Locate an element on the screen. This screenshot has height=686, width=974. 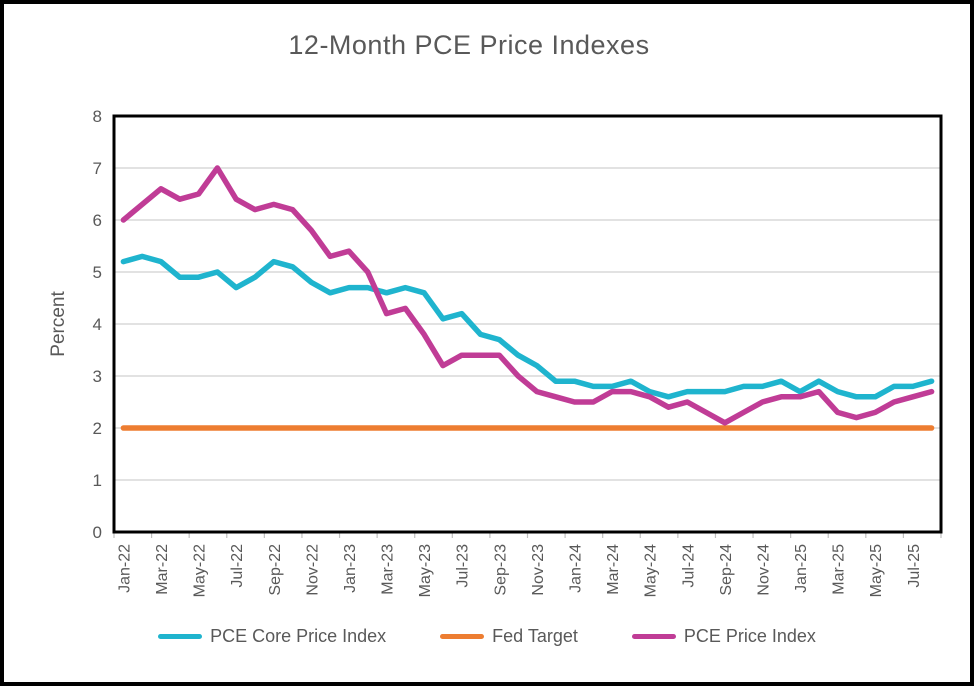
legend-item-pce-core: PCE Core Price Index is located at coordinates (272, 636).